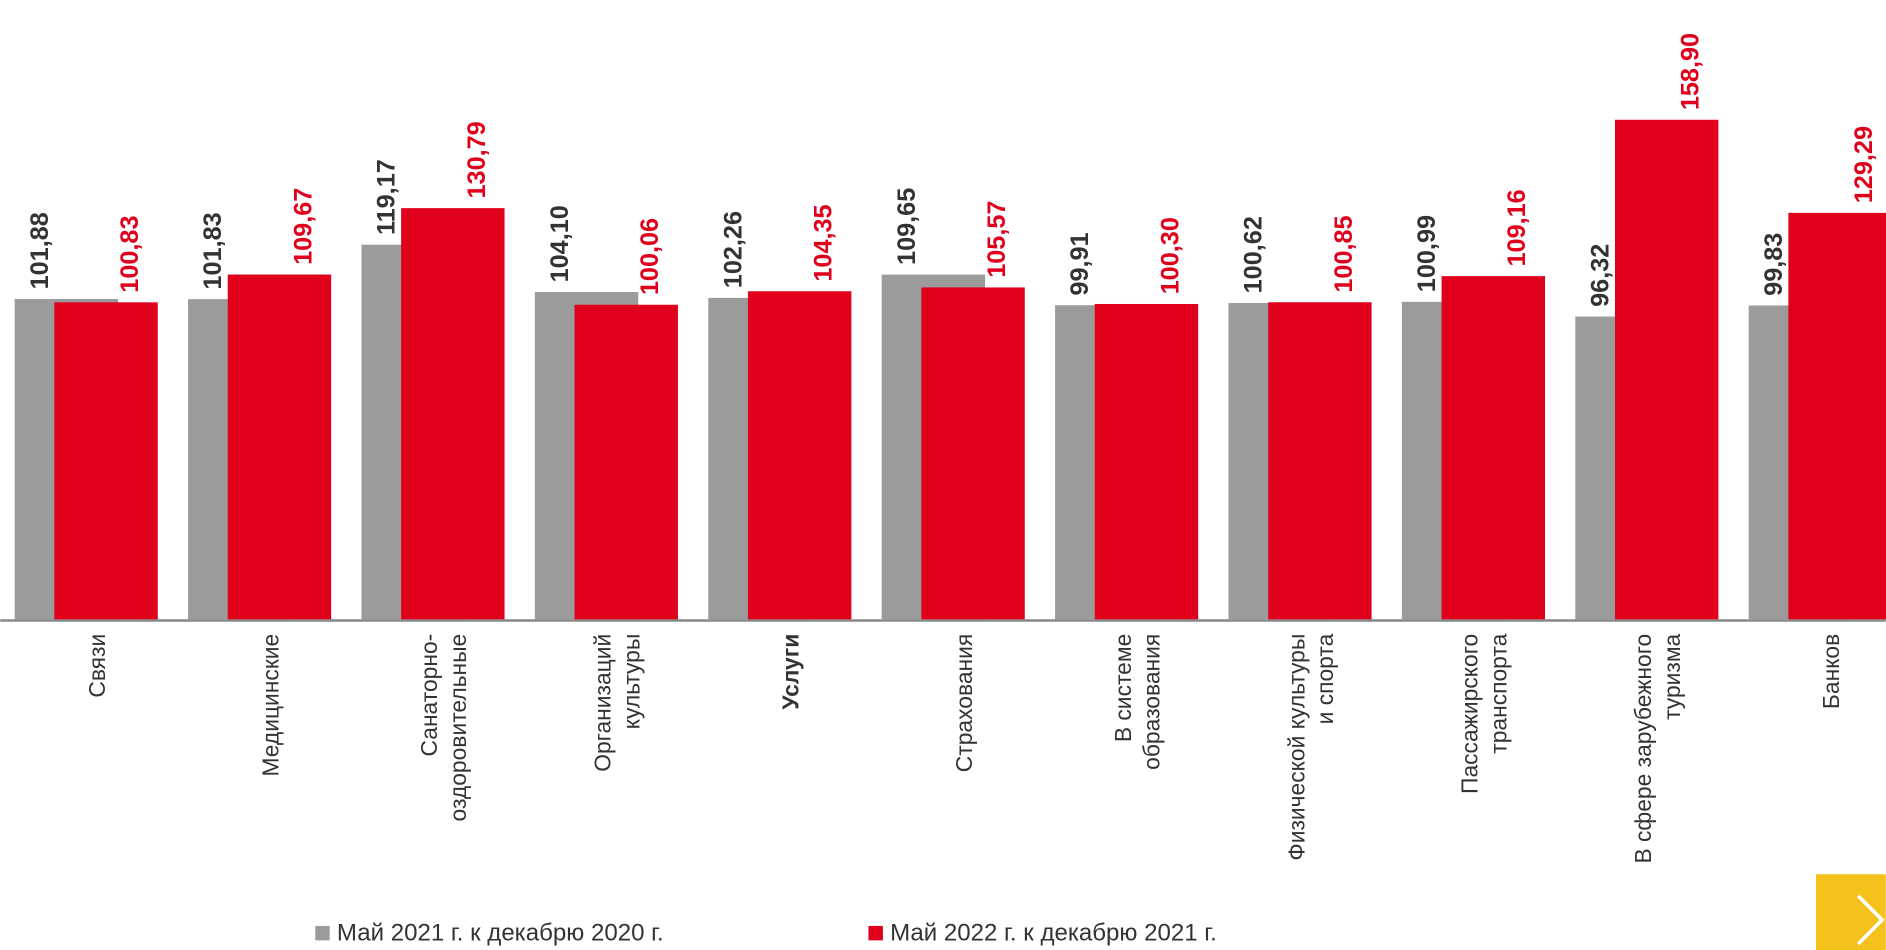 The width and height of the screenshot is (1886, 950). Describe the element at coordinates (1296, 747) in the screenshot. I see `x-tick-label: Физической культуры` at that location.